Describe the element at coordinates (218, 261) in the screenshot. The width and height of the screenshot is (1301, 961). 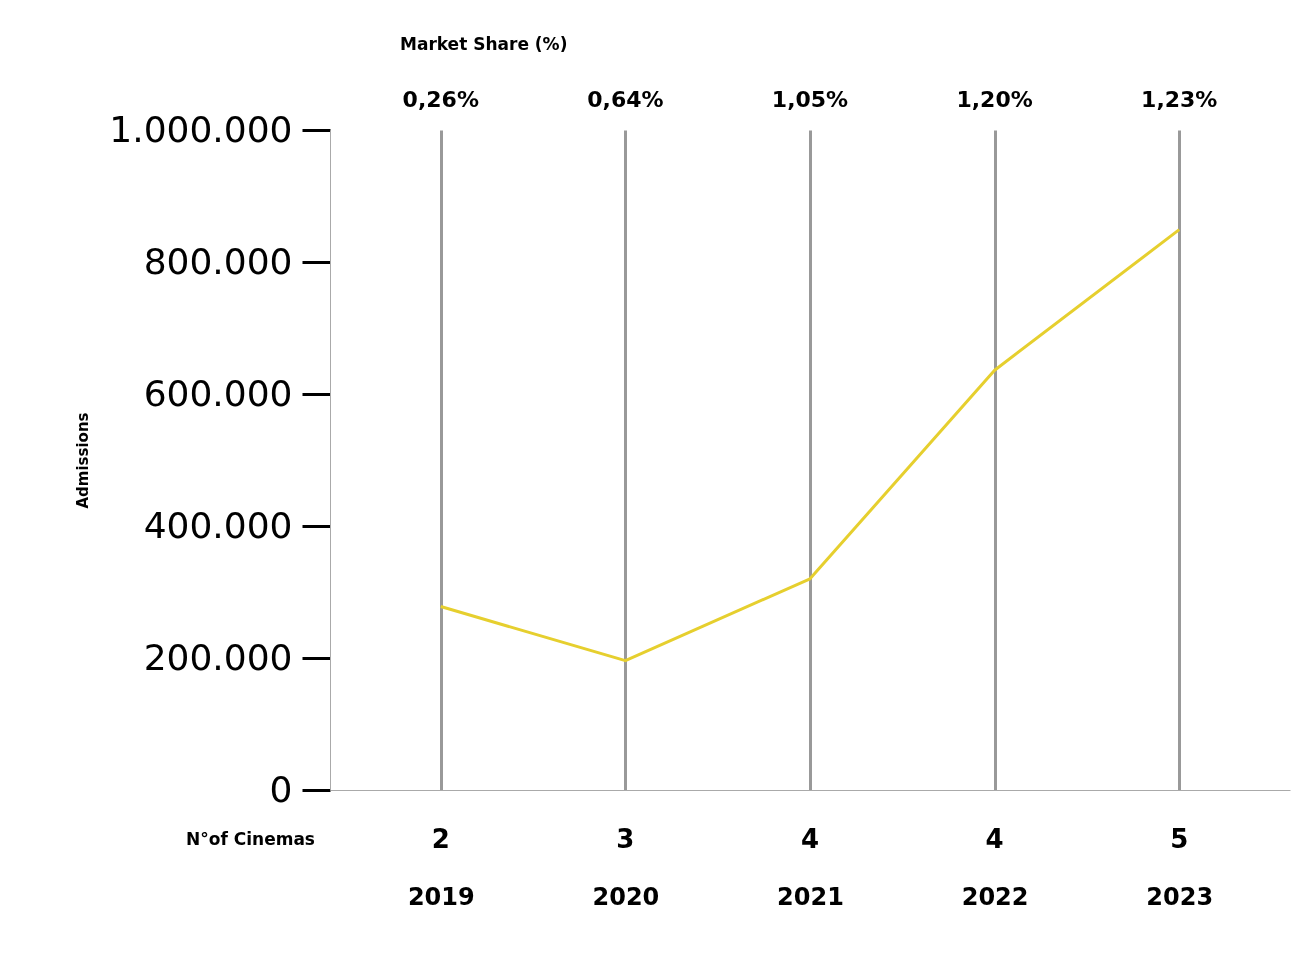
I see `y-tick-label: 800.000` at that location.